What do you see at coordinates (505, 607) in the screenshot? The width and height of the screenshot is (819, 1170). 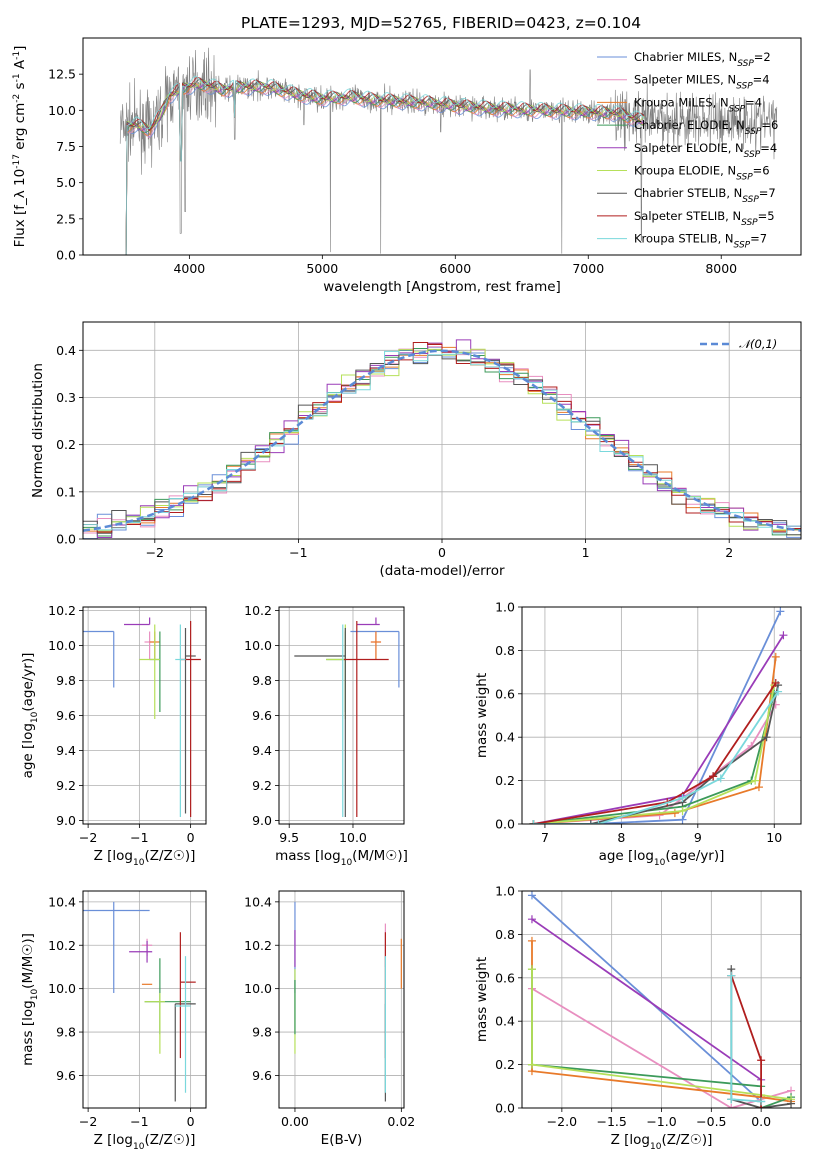 I see `y-tick-label: 1.0` at bounding box center [505, 607].